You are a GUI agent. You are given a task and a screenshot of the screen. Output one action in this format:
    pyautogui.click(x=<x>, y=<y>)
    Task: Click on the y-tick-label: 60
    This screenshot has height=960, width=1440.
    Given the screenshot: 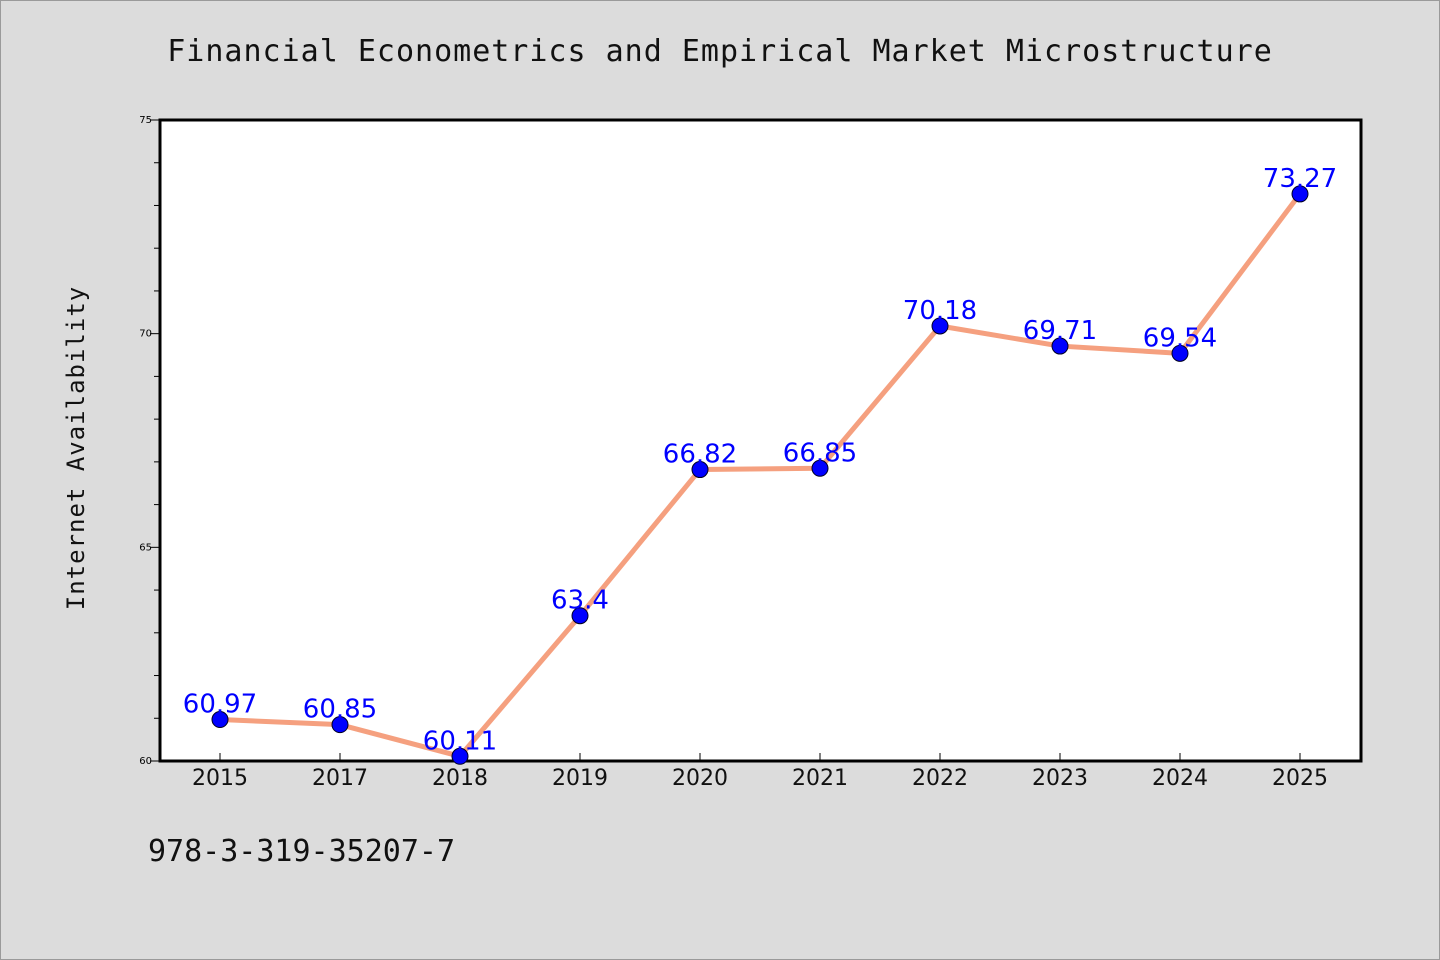 What is the action you would take?
    pyautogui.click(x=145, y=761)
    